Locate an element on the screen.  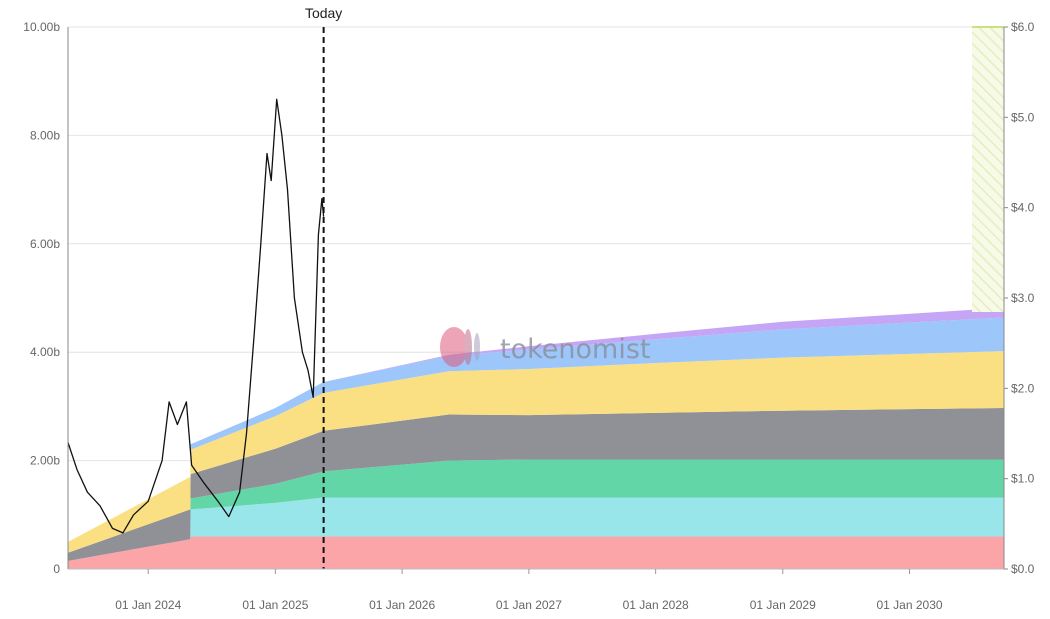
y-left-tick-label: 0 is located at coordinates (56, 569).